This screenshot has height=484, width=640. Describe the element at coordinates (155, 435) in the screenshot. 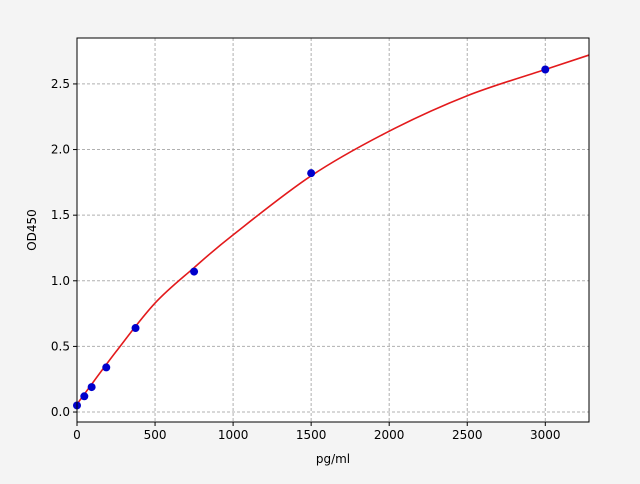

I see `x-tick-label: 500` at that location.